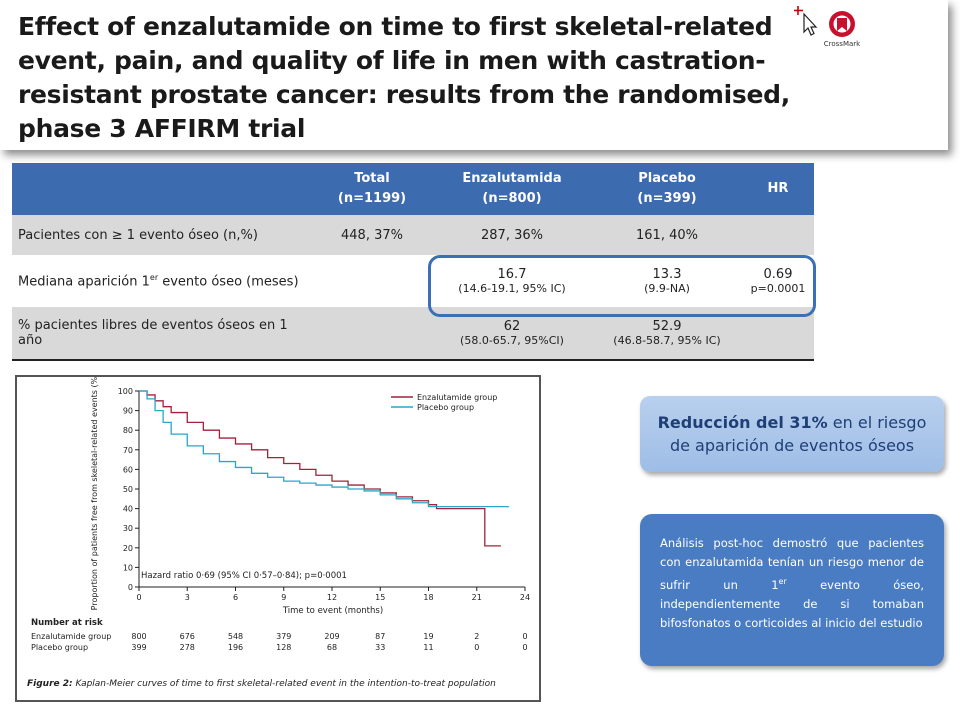 This screenshot has width=960, height=720. What do you see at coordinates (512, 189) in the screenshot?
I see `header-enzalutamida: Enzalutamida (n=800)` at bounding box center [512, 189].